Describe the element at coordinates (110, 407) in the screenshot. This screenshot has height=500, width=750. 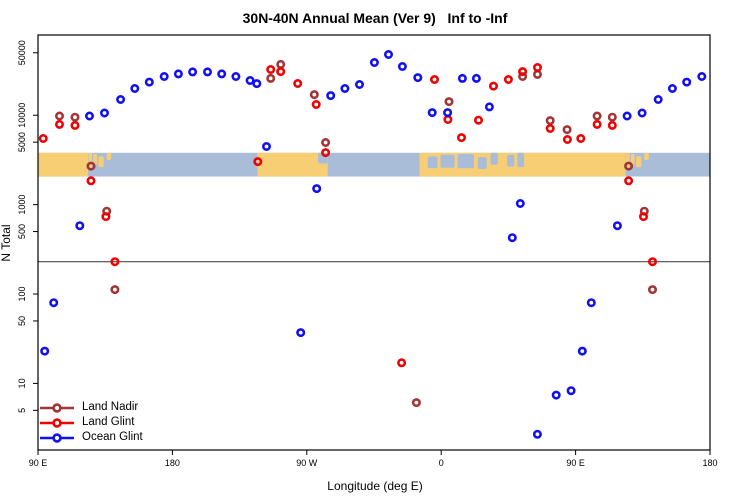
I see `legend-label: Land Nadir` at that location.